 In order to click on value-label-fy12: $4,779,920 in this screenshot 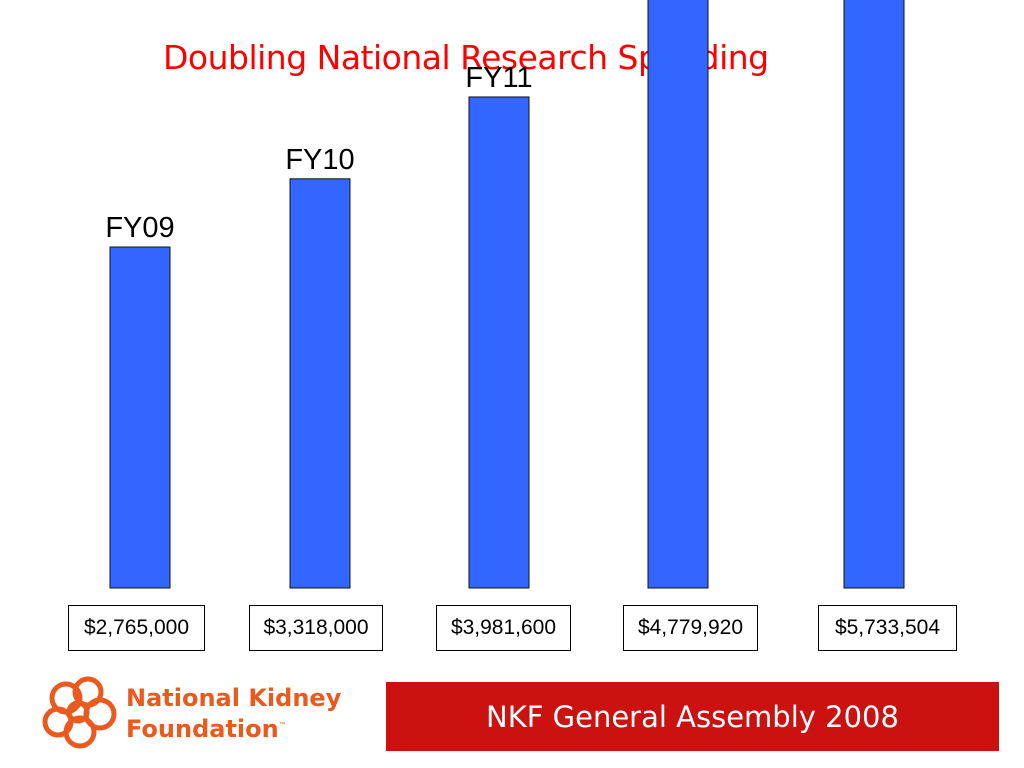, I will do `click(690, 628)`.